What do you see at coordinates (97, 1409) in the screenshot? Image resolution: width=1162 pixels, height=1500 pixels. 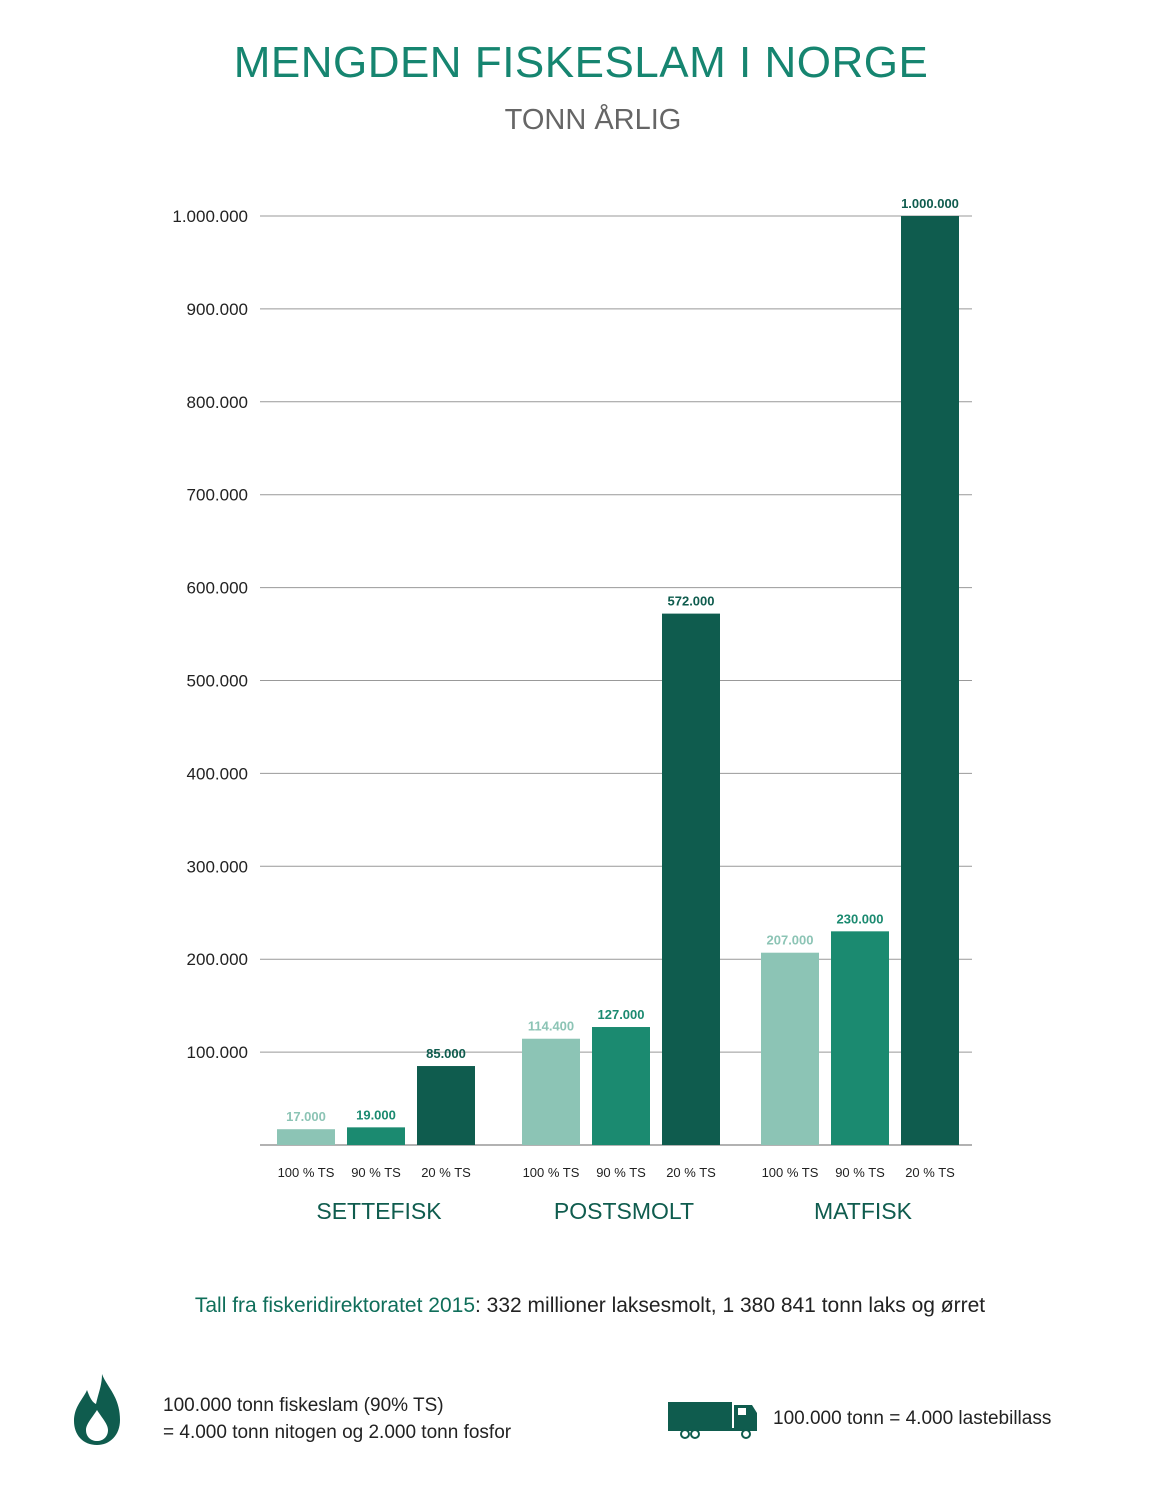 I see `flame-icon` at bounding box center [97, 1409].